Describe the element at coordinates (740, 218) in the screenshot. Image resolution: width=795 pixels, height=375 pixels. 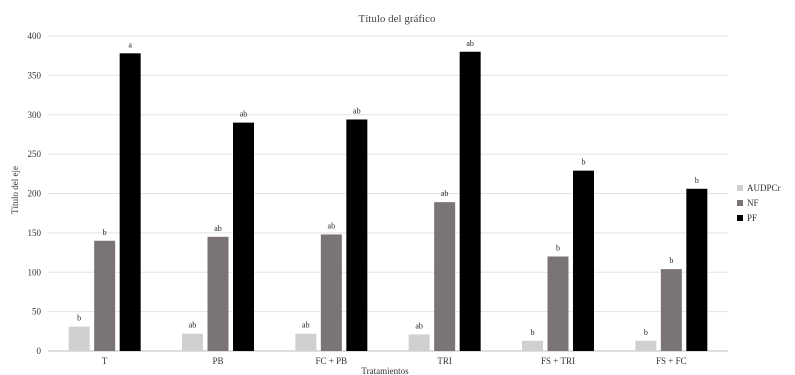
I see `legend-swatch-pf` at that location.